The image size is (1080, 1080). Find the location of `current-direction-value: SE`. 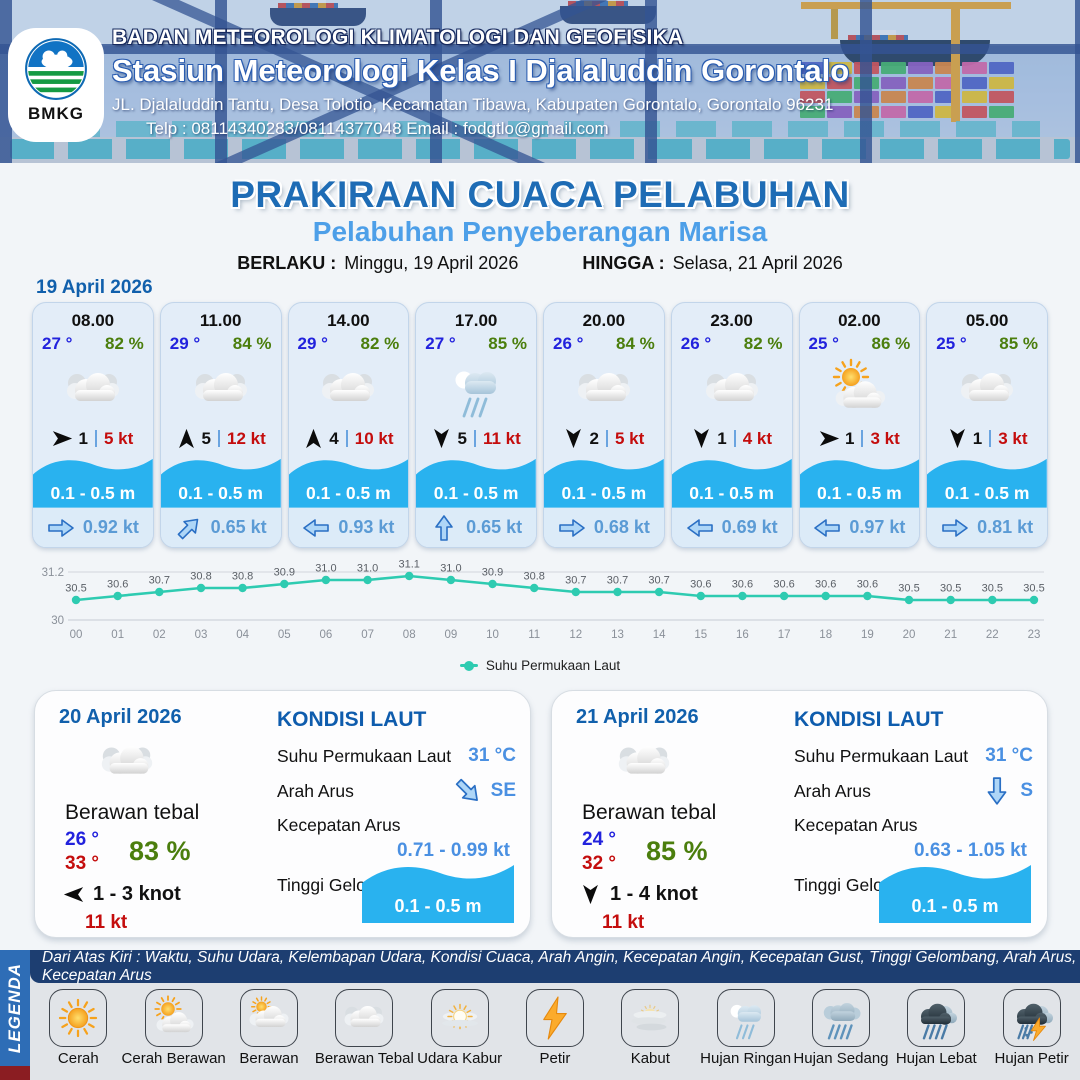

current-direction-value: SE is located at coordinates (503, 790).